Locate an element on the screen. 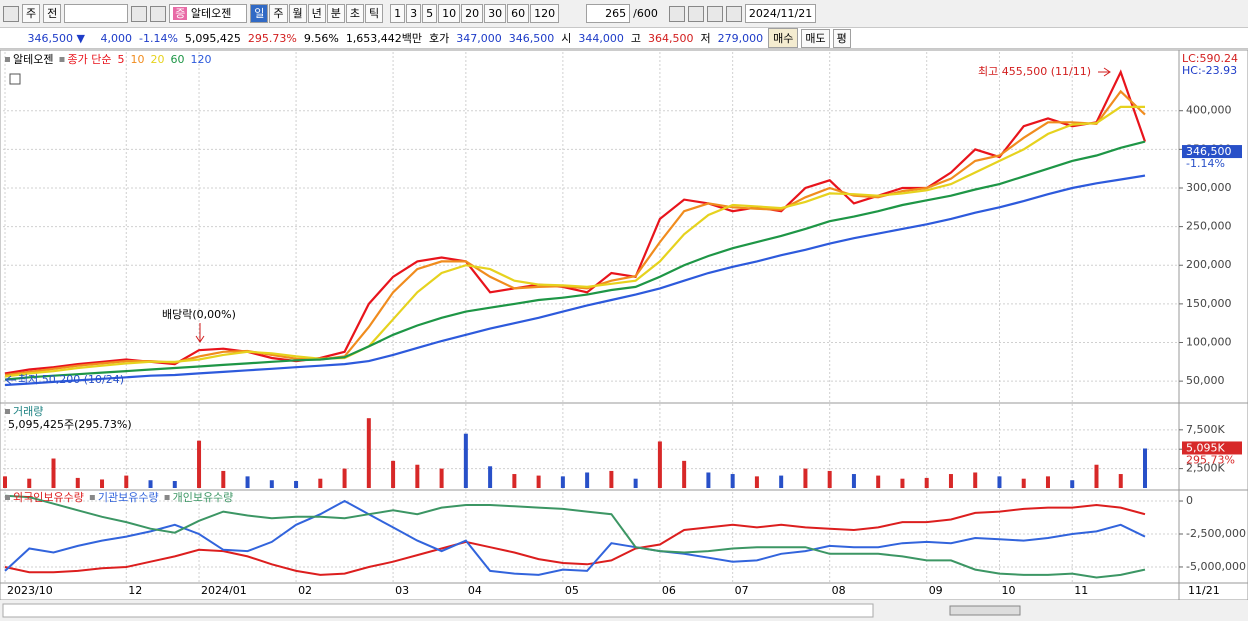  interval-button: 10 is located at coordinates (449, 13).